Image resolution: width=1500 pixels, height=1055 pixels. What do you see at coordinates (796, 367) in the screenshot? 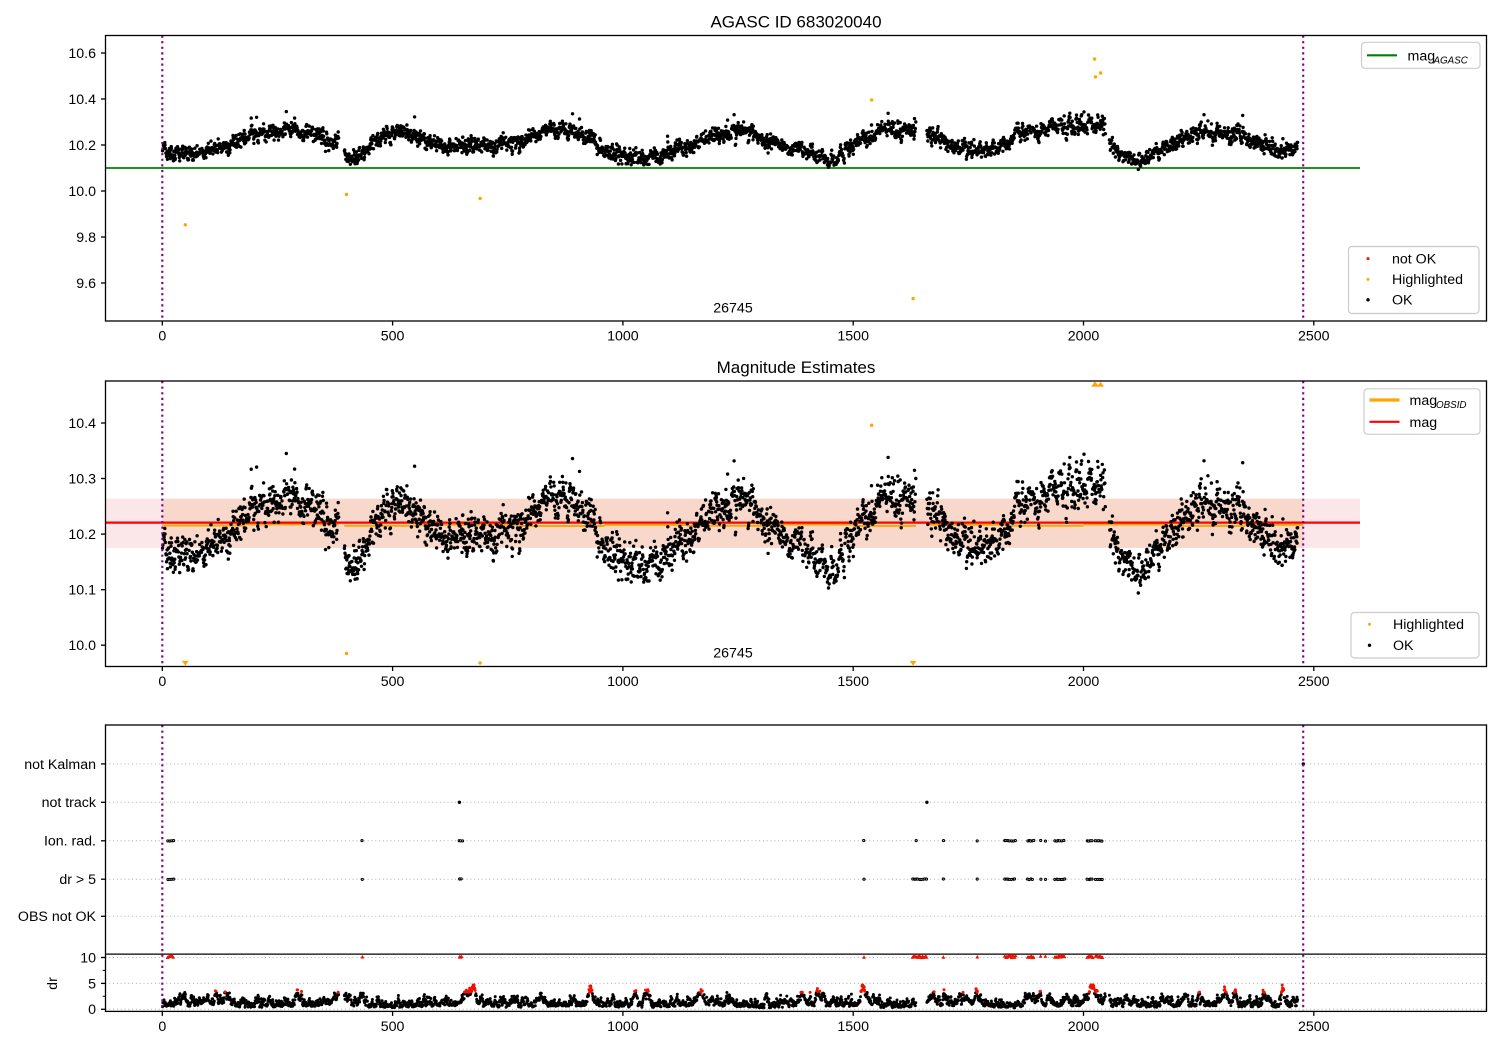
I see `svg-text: Magnitude Estimates` at bounding box center [796, 367].